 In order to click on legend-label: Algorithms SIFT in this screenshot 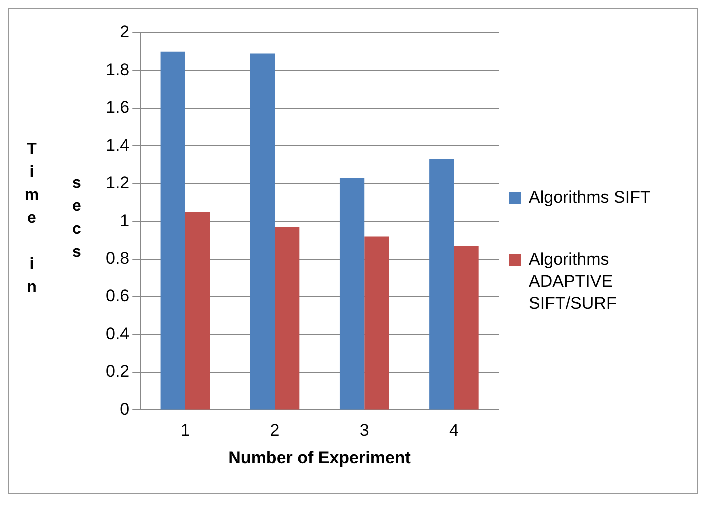, I will do `click(590, 198)`.